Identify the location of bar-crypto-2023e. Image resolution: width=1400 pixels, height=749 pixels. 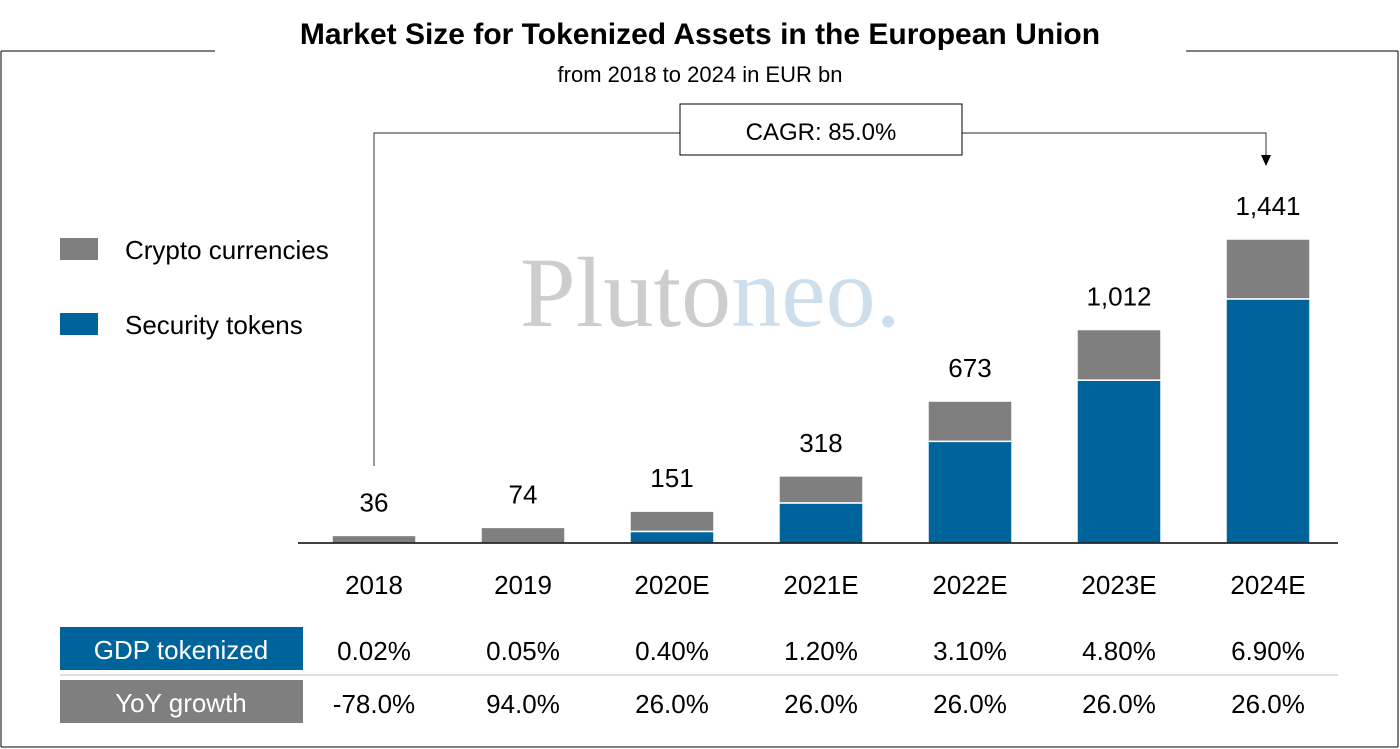
(1119, 354).